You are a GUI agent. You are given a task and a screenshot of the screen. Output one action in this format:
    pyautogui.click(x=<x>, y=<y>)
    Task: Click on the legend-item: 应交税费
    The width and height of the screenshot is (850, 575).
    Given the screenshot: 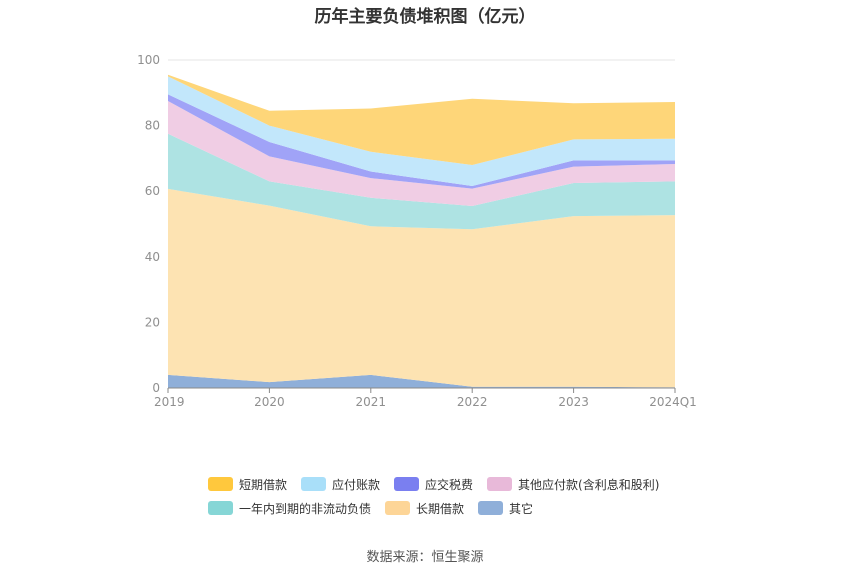 What is the action you would take?
    pyautogui.click(x=433, y=484)
    